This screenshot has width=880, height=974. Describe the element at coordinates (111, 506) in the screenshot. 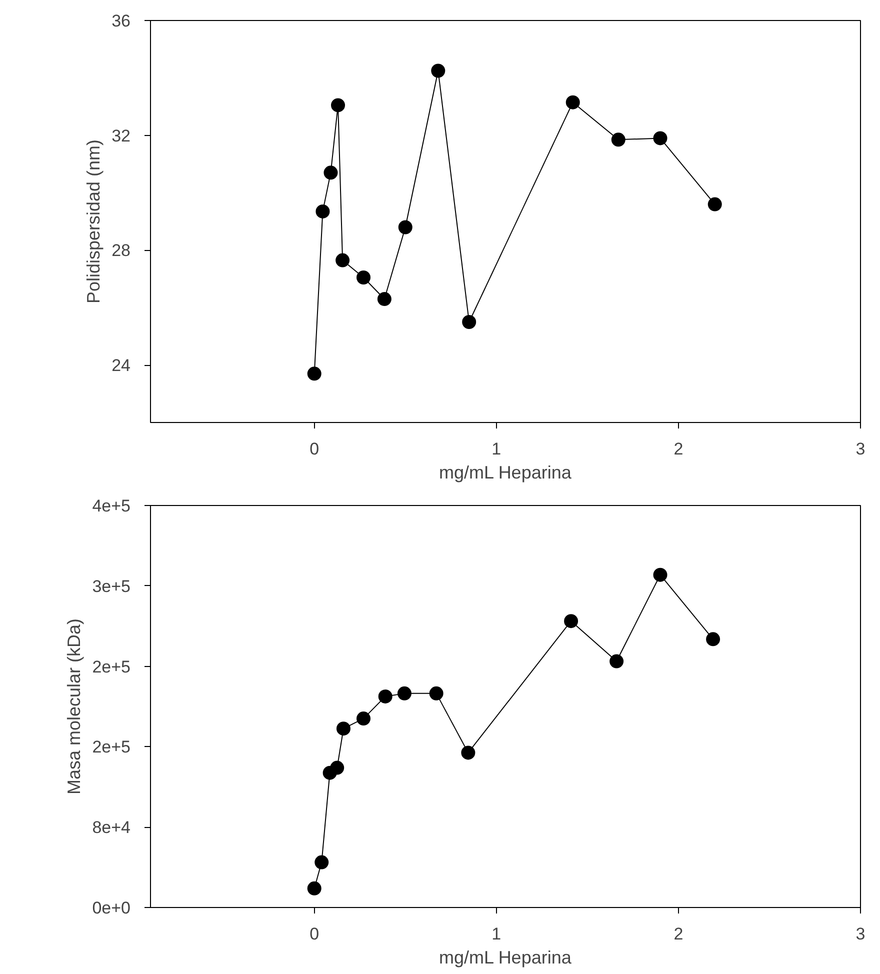

I see `y-tick-label: 4e+5` at that location.